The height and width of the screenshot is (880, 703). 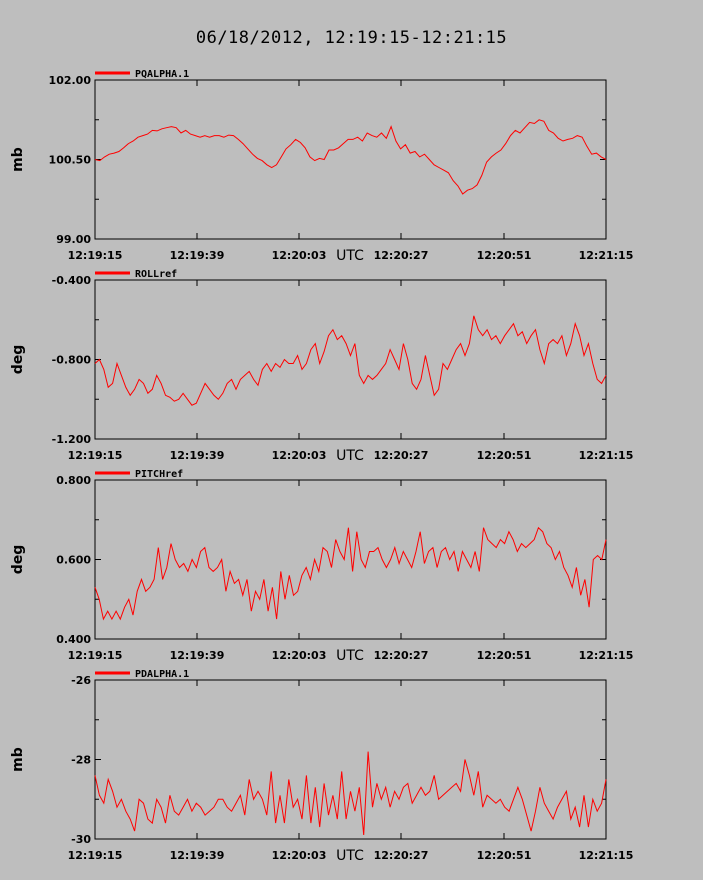 I want to click on y-tick-label: -28, so click(x=81, y=760).